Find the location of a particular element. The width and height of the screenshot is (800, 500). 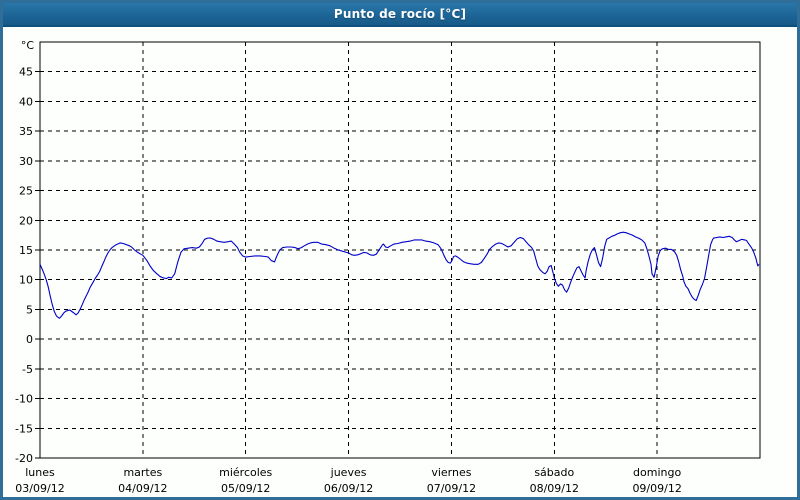

y-tick-label: -5 is located at coordinates (27, 369).